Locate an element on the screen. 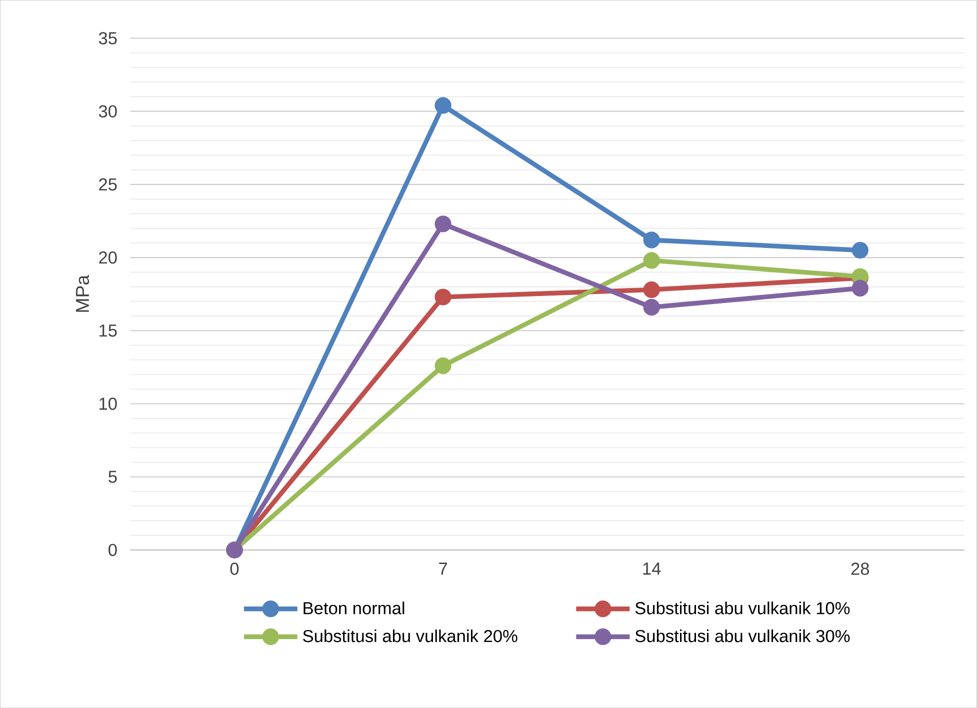  legend-label: Beton normal is located at coordinates (354, 608).